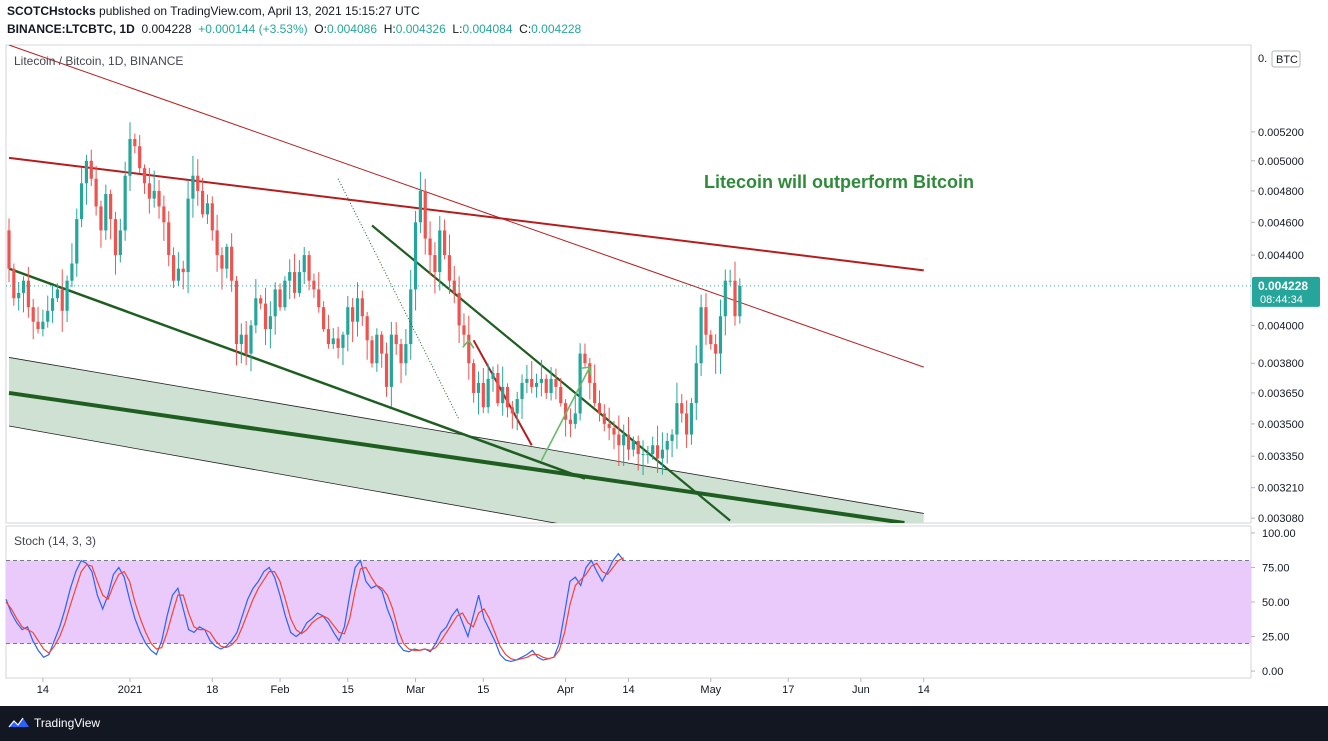 The image size is (1328, 741). I want to click on last-price-badge, so click(1286, 291).